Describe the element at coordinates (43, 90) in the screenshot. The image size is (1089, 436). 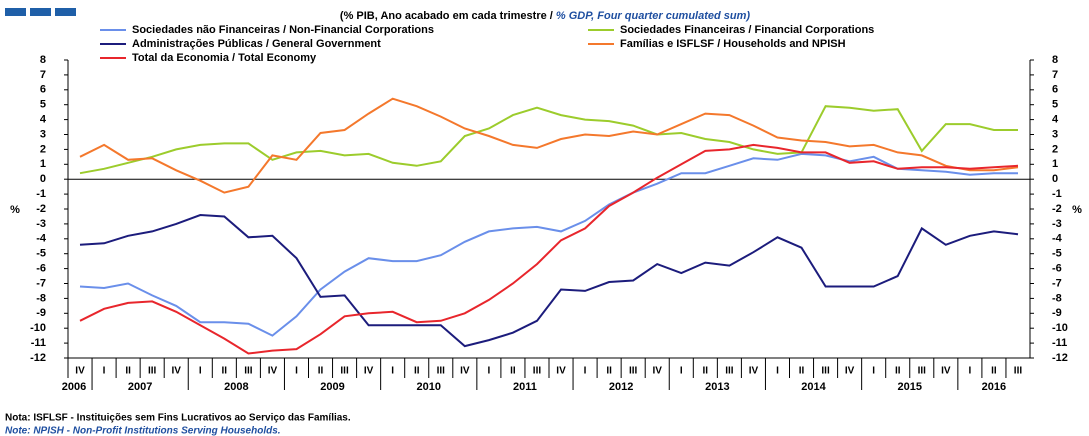
I see `y-tick-label: 6` at that location.